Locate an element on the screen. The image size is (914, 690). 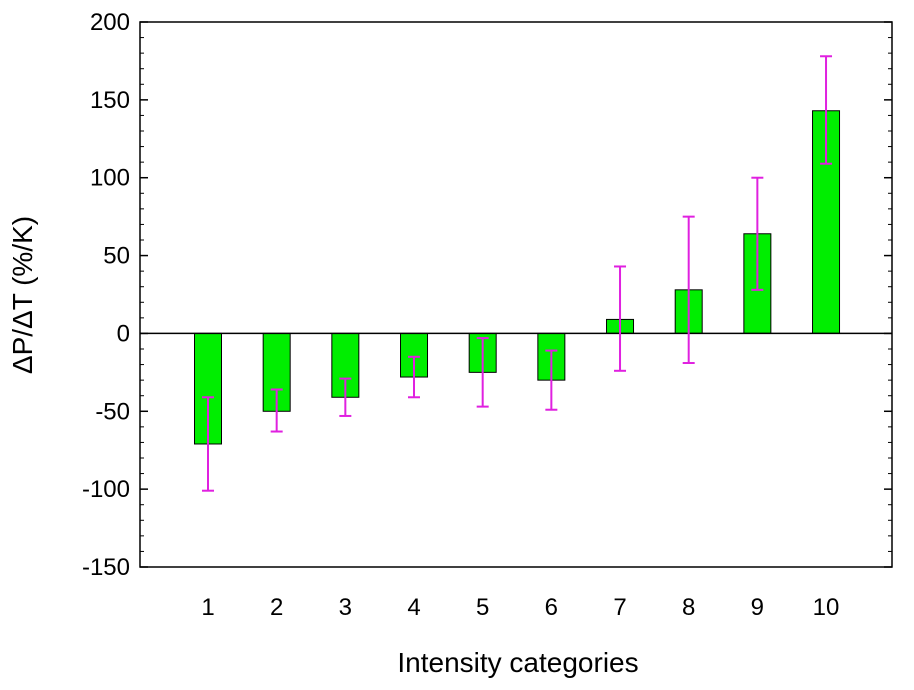
x-tick-label: 8 is located at coordinates (688, 607).